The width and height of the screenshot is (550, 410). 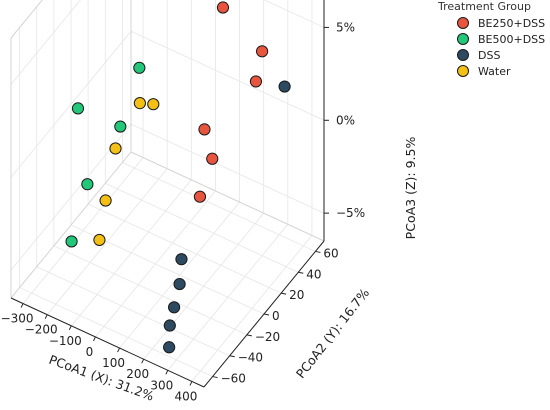 I want to click on x-tick-label: 300, so click(x=161, y=385).